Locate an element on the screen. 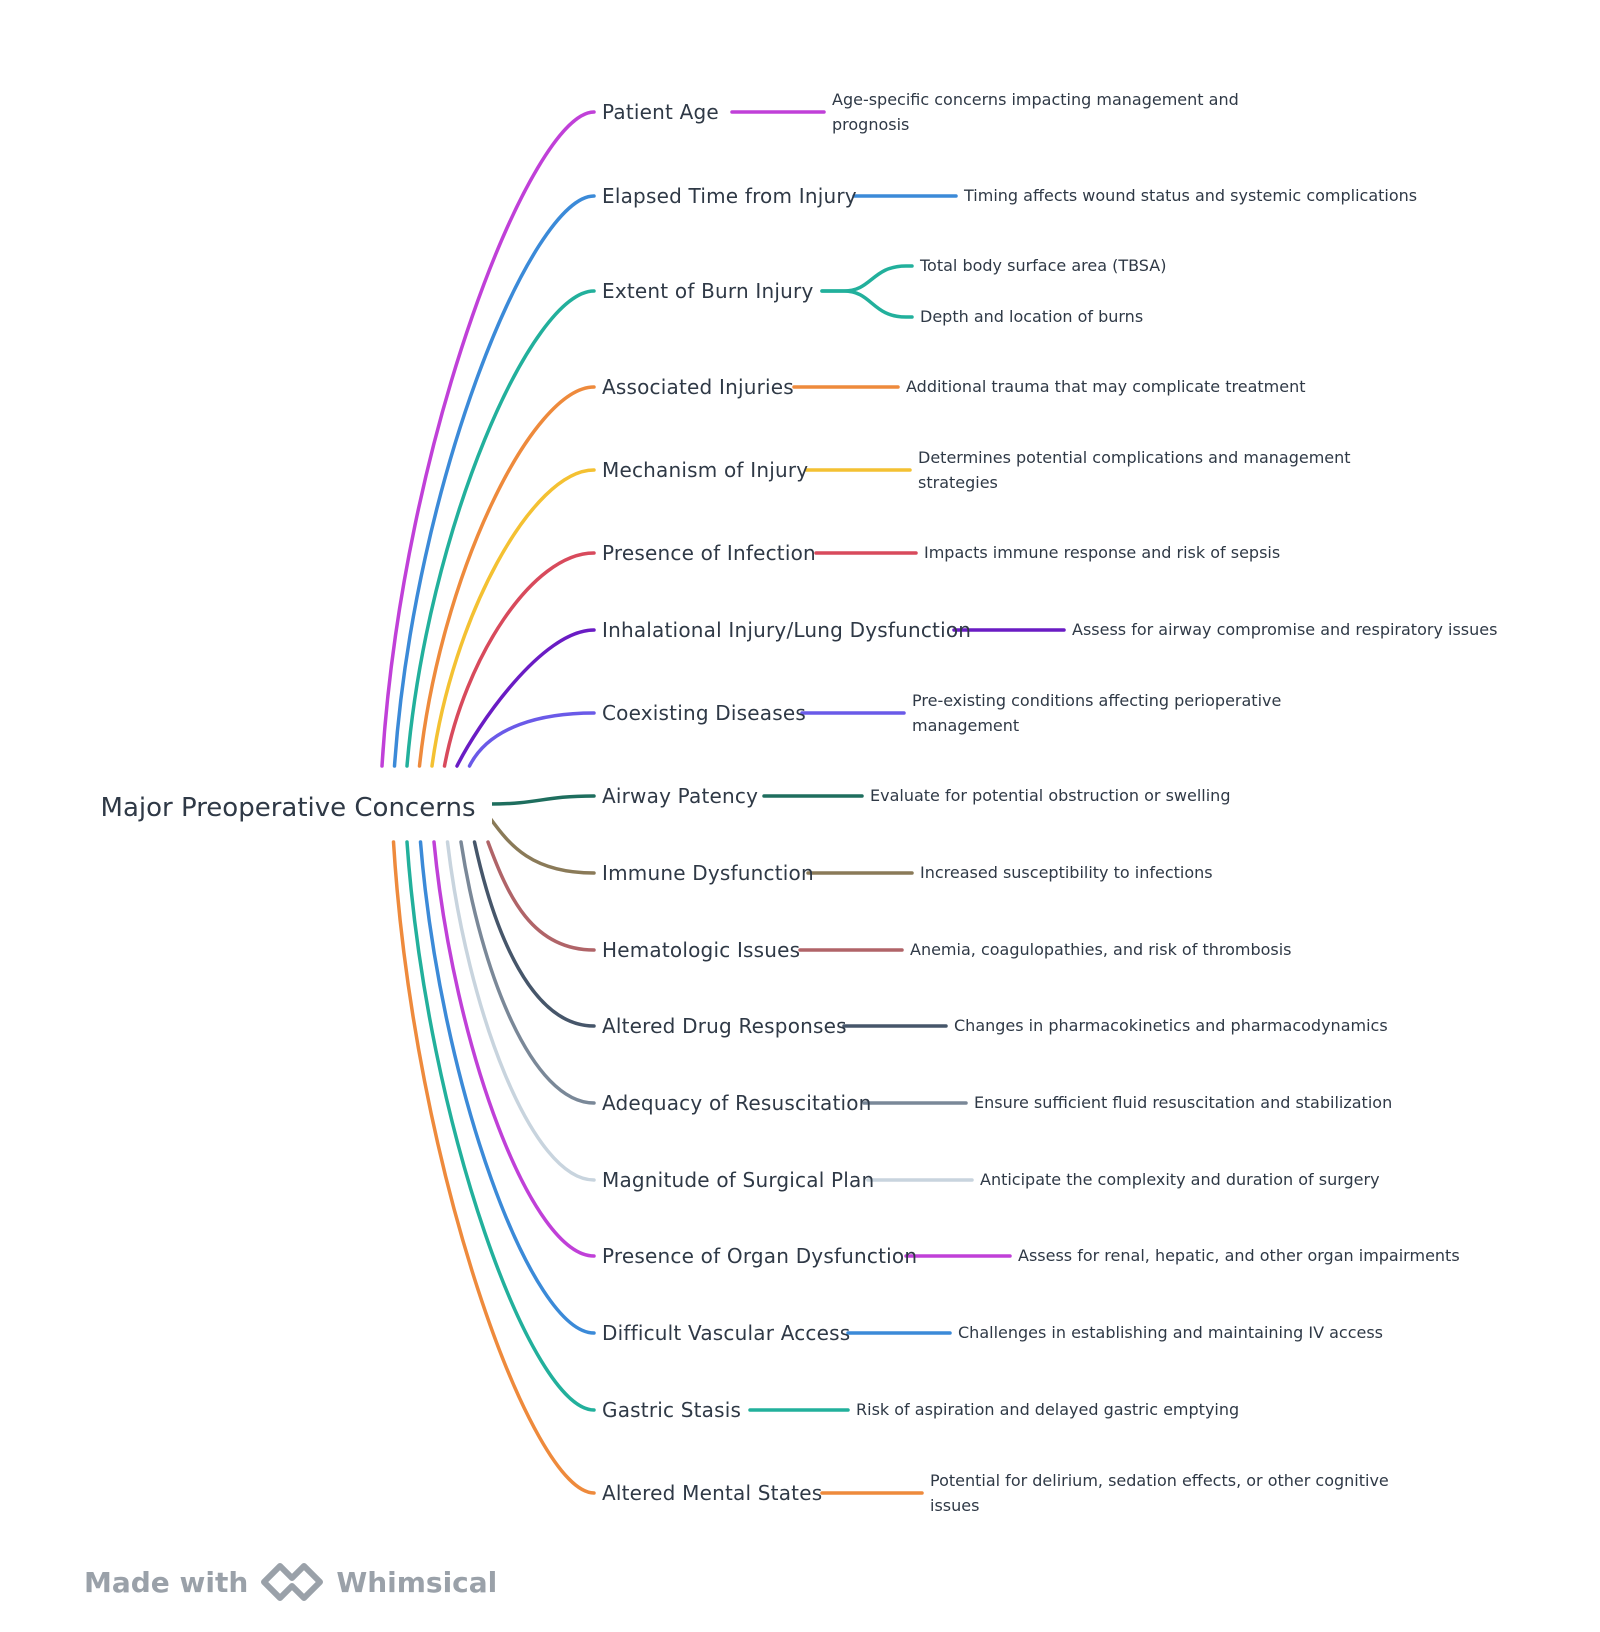 Image resolution: width=1600 pixels, height=1632 pixels. topic-label: Altered Drug Responses is located at coordinates (724, 1026).